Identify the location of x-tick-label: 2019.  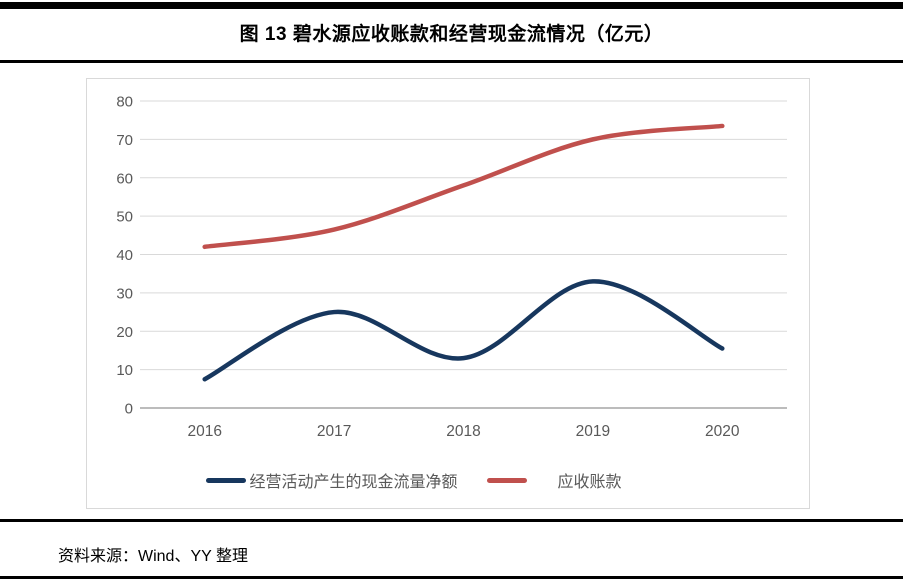
(593, 431).